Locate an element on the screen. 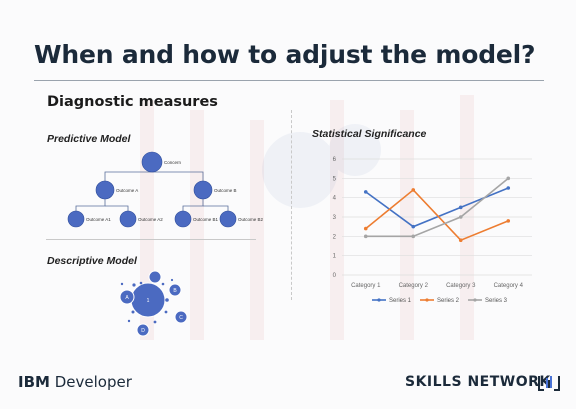 The image size is (576, 409). panel-divider-vertical is located at coordinates (292, 205).